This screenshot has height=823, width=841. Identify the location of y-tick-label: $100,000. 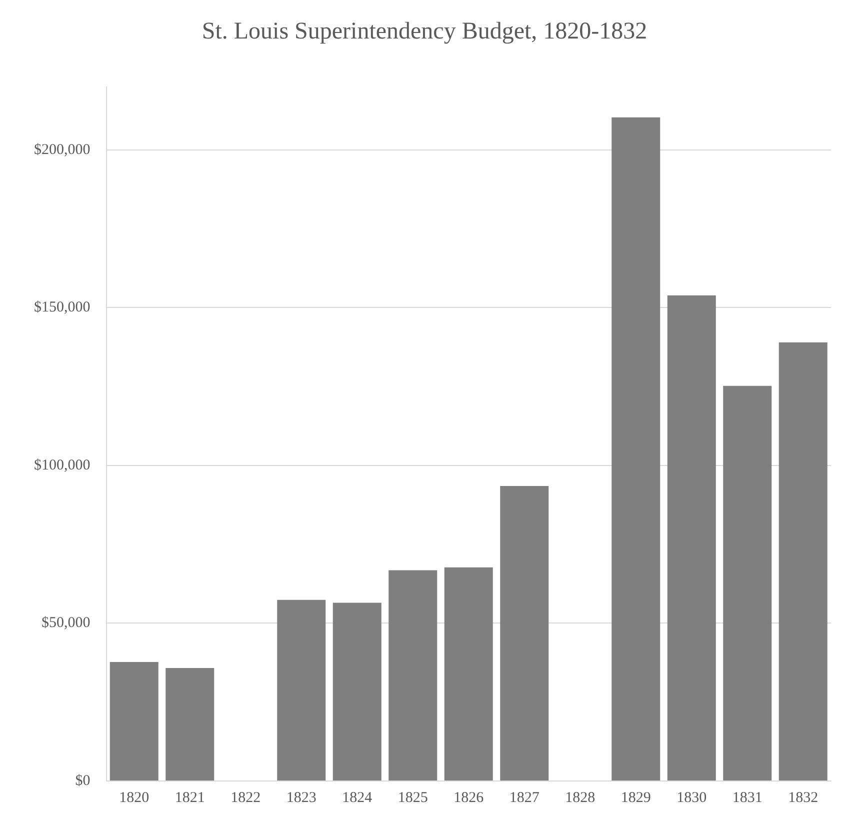
(62, 465).